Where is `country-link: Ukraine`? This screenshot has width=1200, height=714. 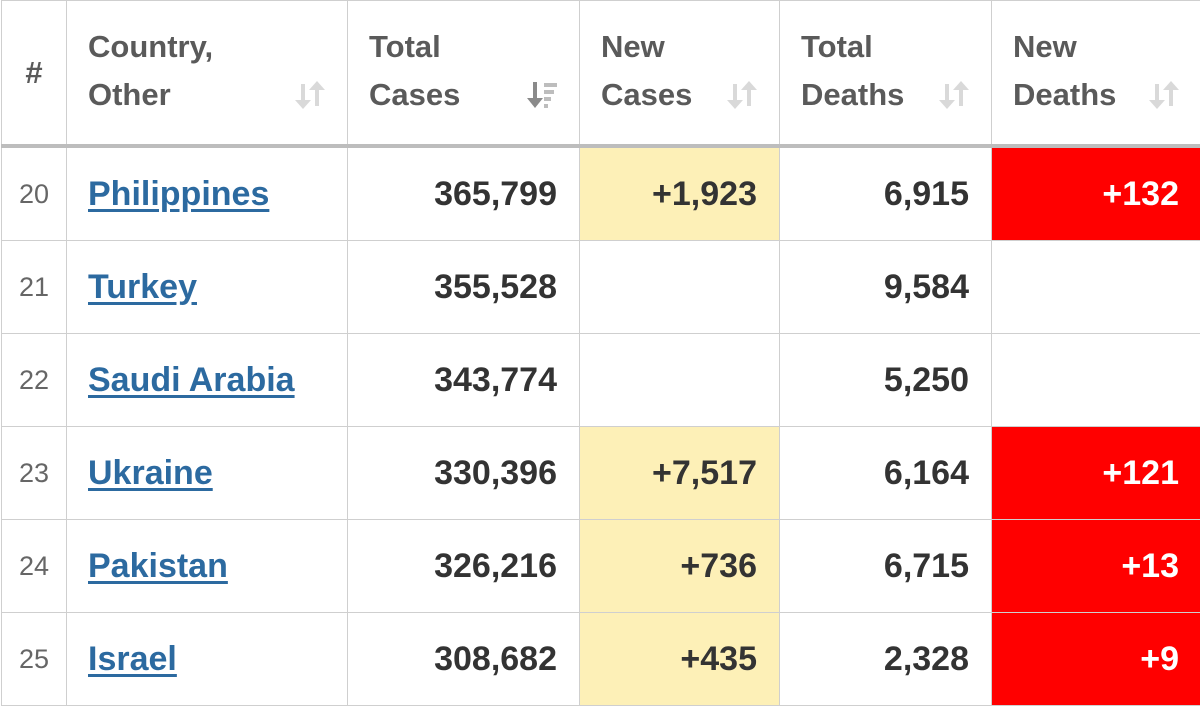
country-link: Ukraine is located at coordinates (150, 472).